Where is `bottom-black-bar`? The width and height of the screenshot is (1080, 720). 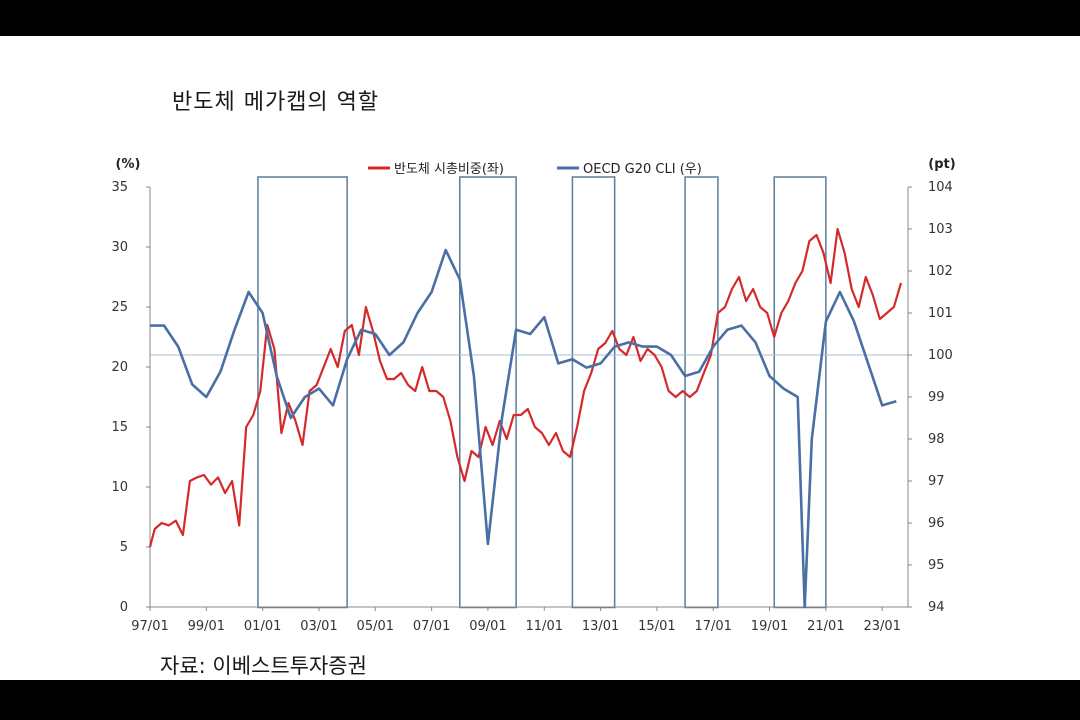 bottom-black-bar is located at coordinates (540, 700).